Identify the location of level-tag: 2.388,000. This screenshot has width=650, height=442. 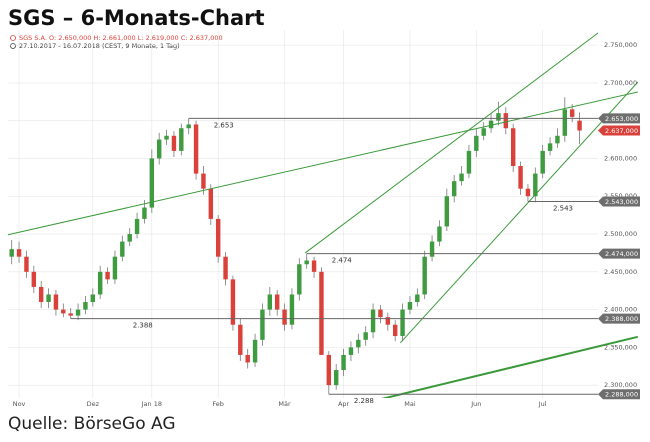
(621, 319).